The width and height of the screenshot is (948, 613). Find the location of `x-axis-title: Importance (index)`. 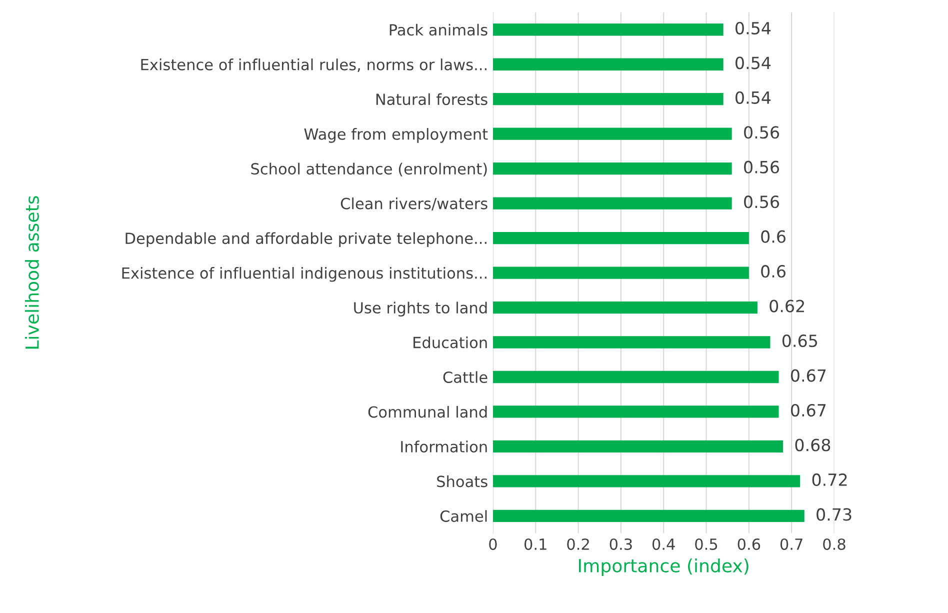

x-axis-title: Importance (index) is located at coordinates (663, 567).